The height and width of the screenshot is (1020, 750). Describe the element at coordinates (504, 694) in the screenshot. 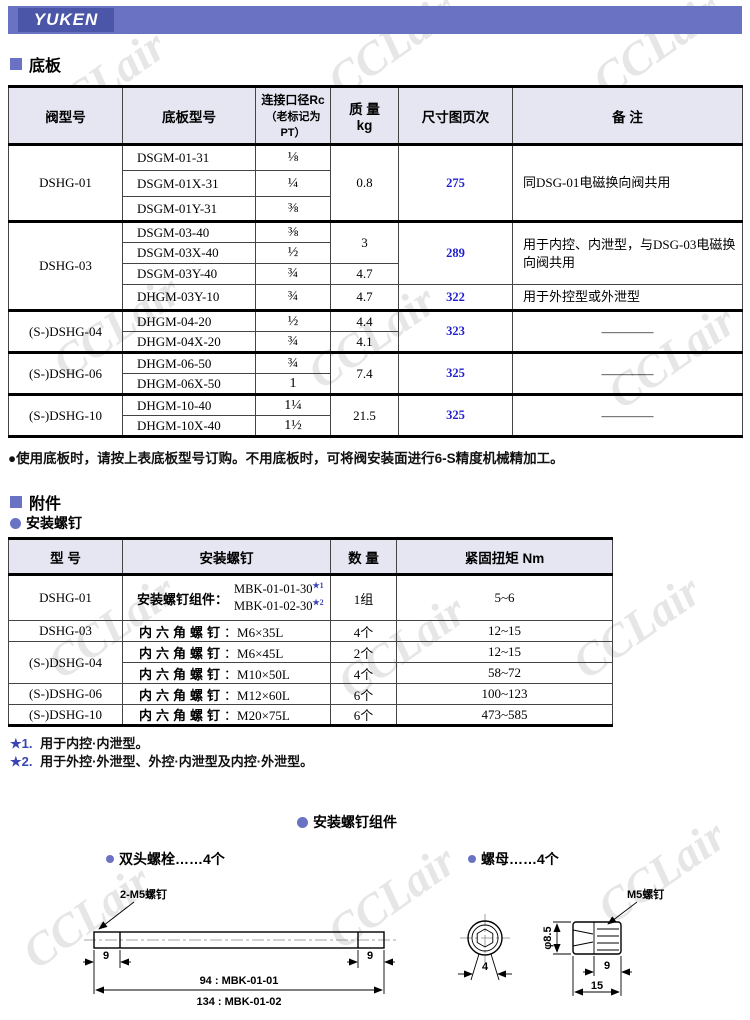

I see `torque-cell: 100~123` at that location.